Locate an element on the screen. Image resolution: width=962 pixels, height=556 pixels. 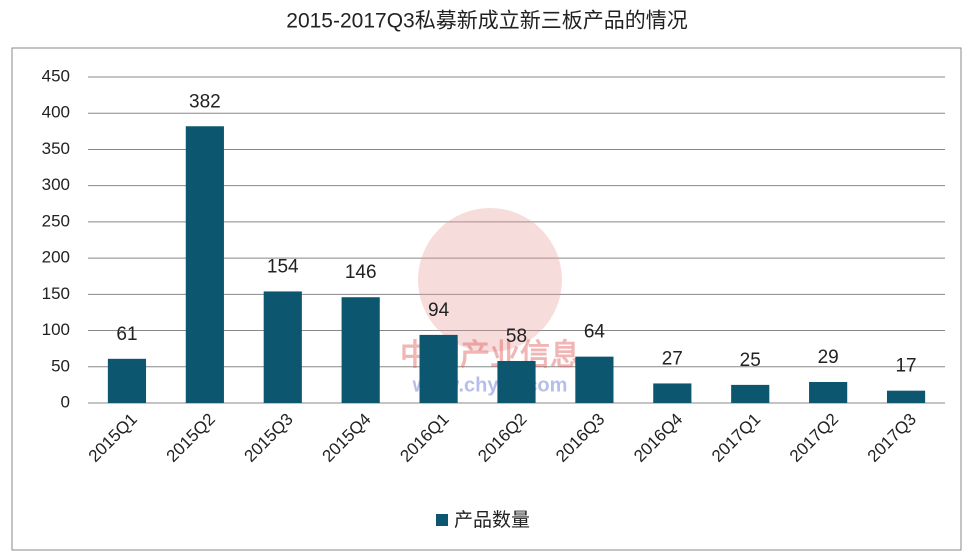
data-label: 154 is located at coordinates (283, 266).